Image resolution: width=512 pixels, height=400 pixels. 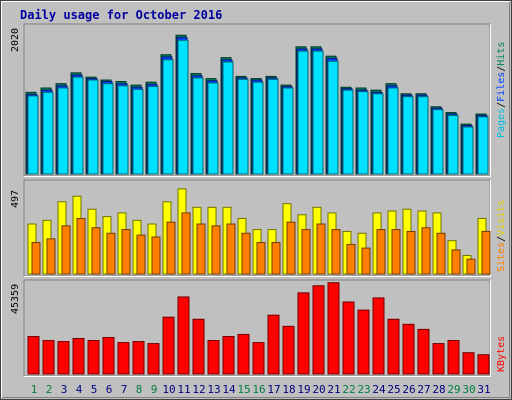 I want to click on day-label: 30, so click(x=468, y=389).